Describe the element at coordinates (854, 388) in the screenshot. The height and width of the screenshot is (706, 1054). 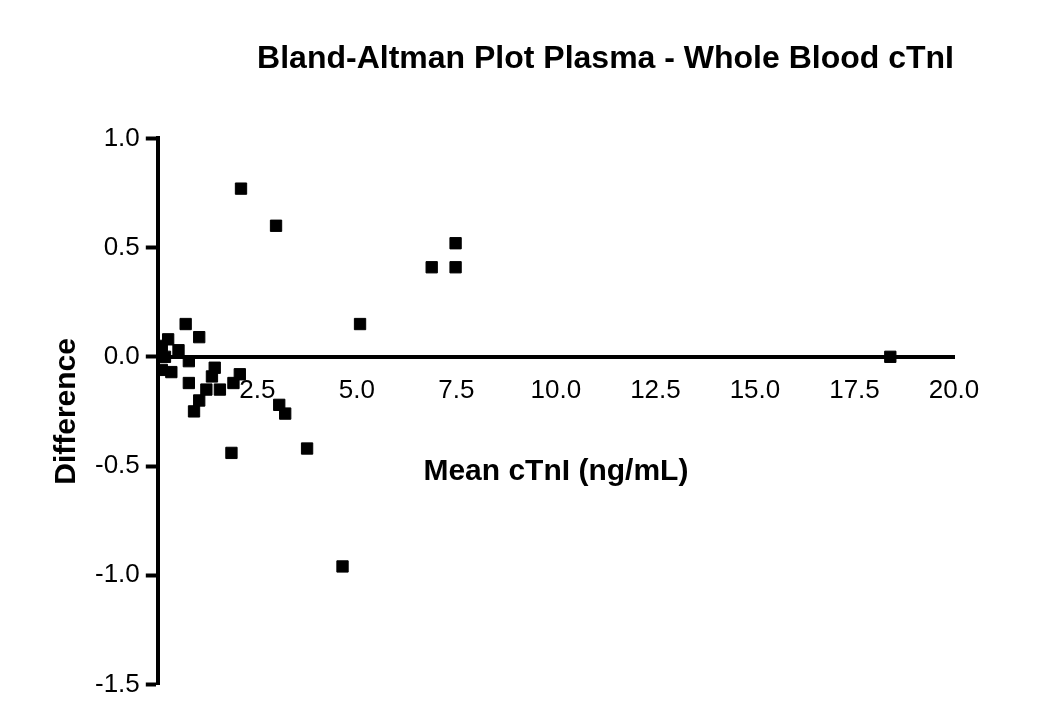
I see `x-tick-label: 17.5` at that location.